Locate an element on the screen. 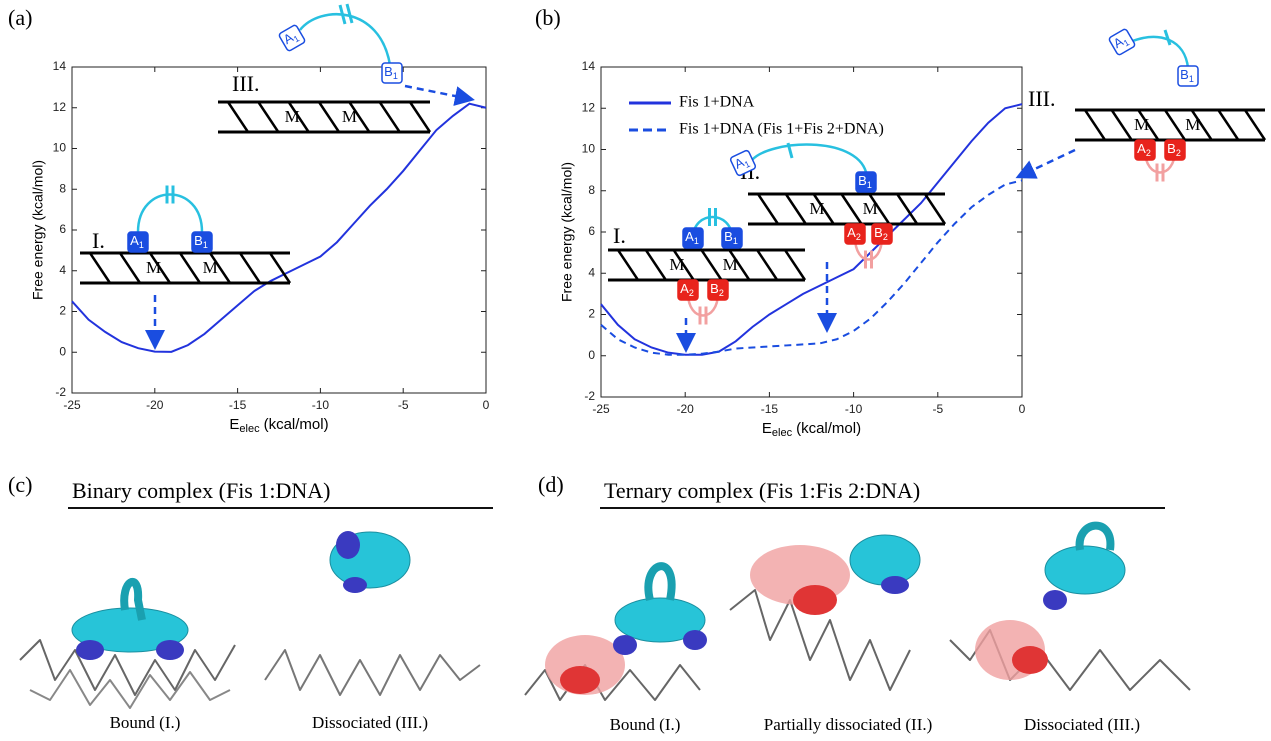  x-axis-label: Eelec (kcal/mol) is located at coordinates (278, 425).